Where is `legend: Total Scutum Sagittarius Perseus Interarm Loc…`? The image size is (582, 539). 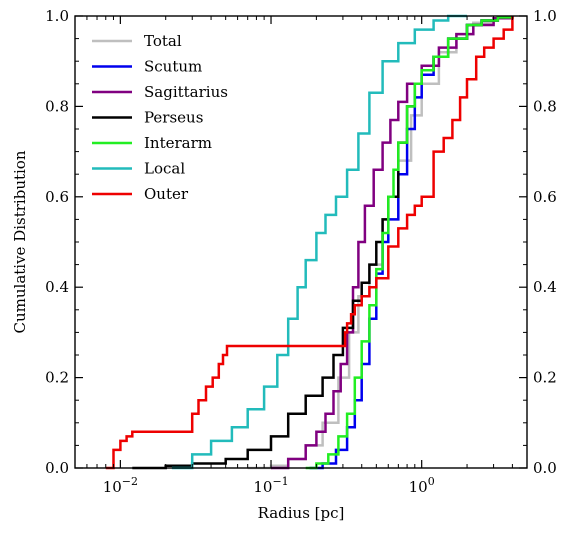 legend: Total Scutum Sagittarius Perseus Interarm Loc… is located at coordinates (160, 117).